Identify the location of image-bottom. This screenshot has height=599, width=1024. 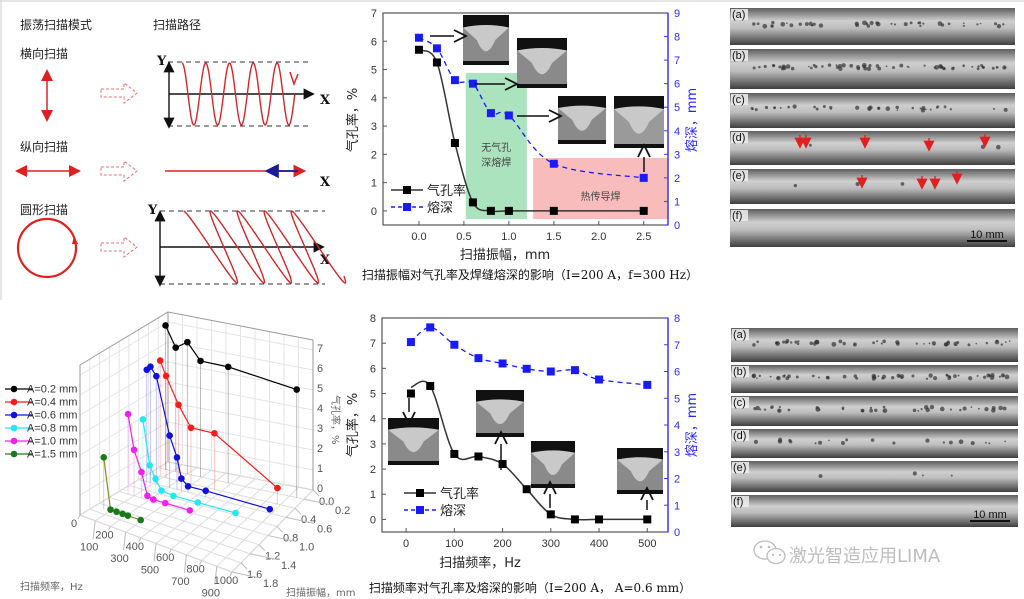
(413, 463).